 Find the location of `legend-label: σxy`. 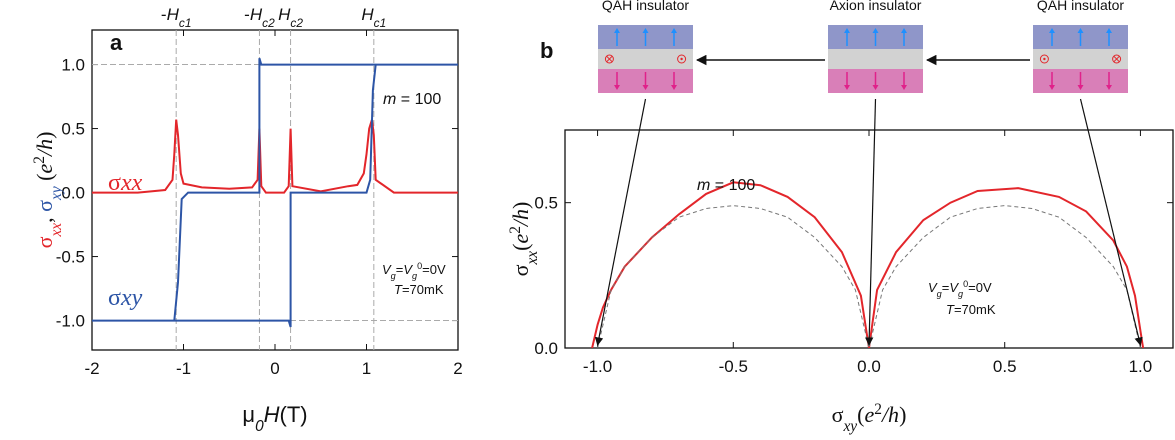

legend-label: σxy is located at coordinates (125, 298).